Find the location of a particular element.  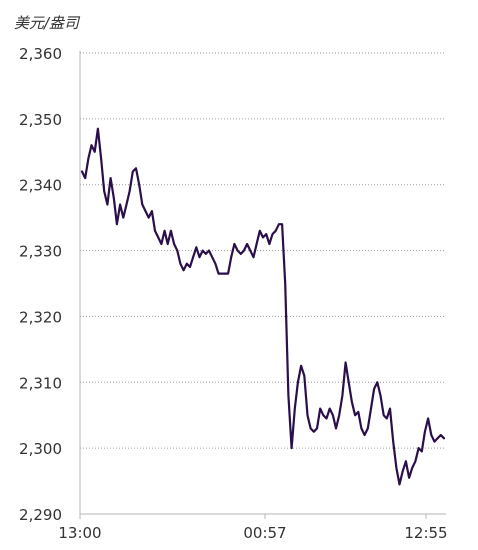

x-tick-label: 00:57 is located at coordinates (264, 533).